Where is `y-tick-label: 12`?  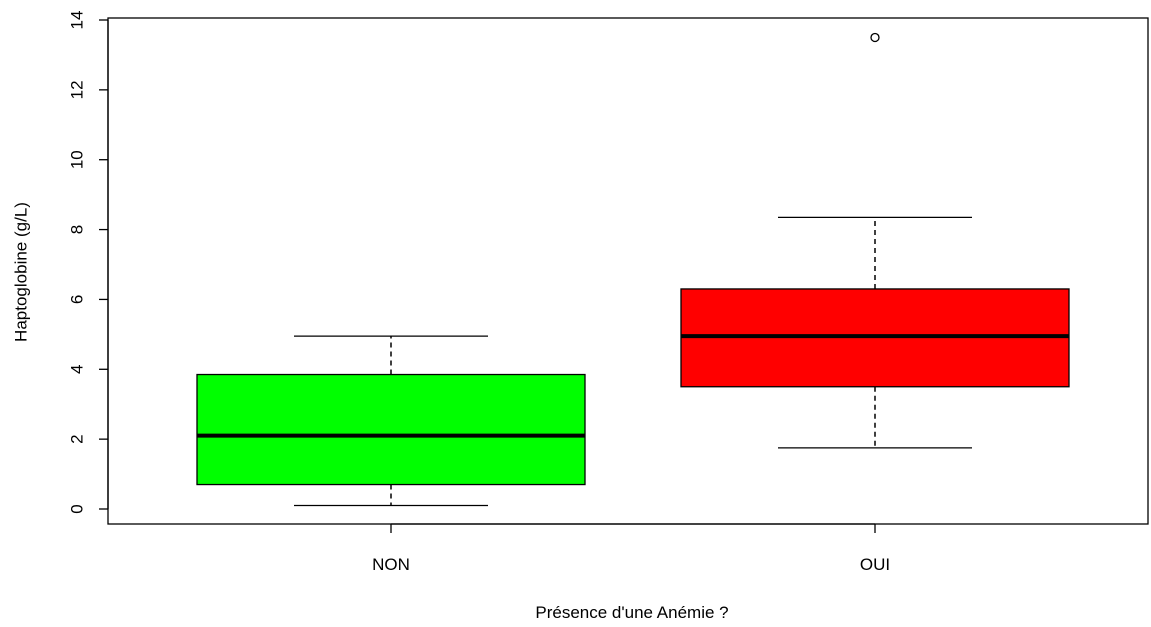
y-tick-label: 12 is located at coordinates (76, 89).